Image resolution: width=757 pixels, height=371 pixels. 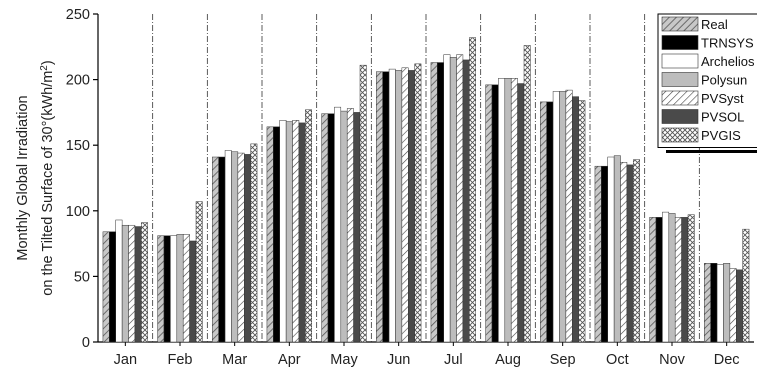 What do you see at coordinates (611, 249) in the screenshot?
I see `bar-archelios-oct` at bounding box center [611, 249].